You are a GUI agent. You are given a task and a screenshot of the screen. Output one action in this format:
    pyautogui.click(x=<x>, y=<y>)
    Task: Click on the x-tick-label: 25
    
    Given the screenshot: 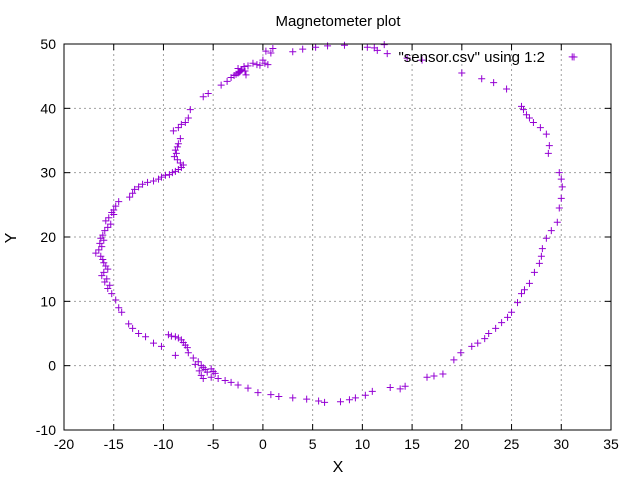 What is the action you would take?
    pyautogui.click(x=512, y=444)
    